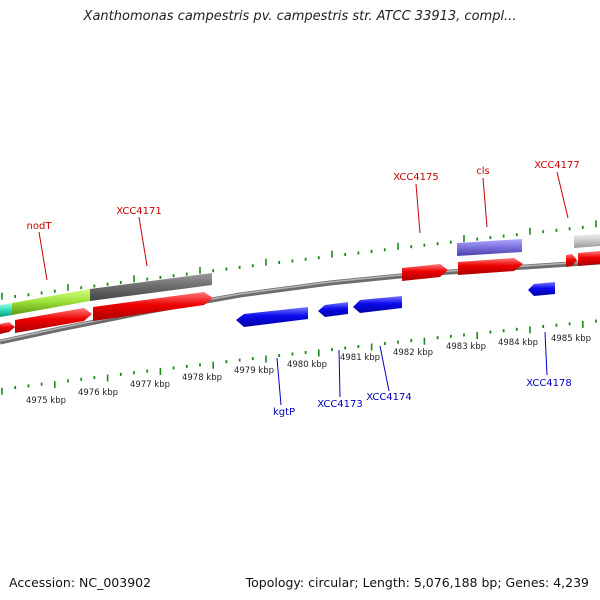 This screenshot has height=600, width=600. Describe the element at coordinates (413, 353) in the screenshot. I see `scale-label: 4982 kbp` at that location.